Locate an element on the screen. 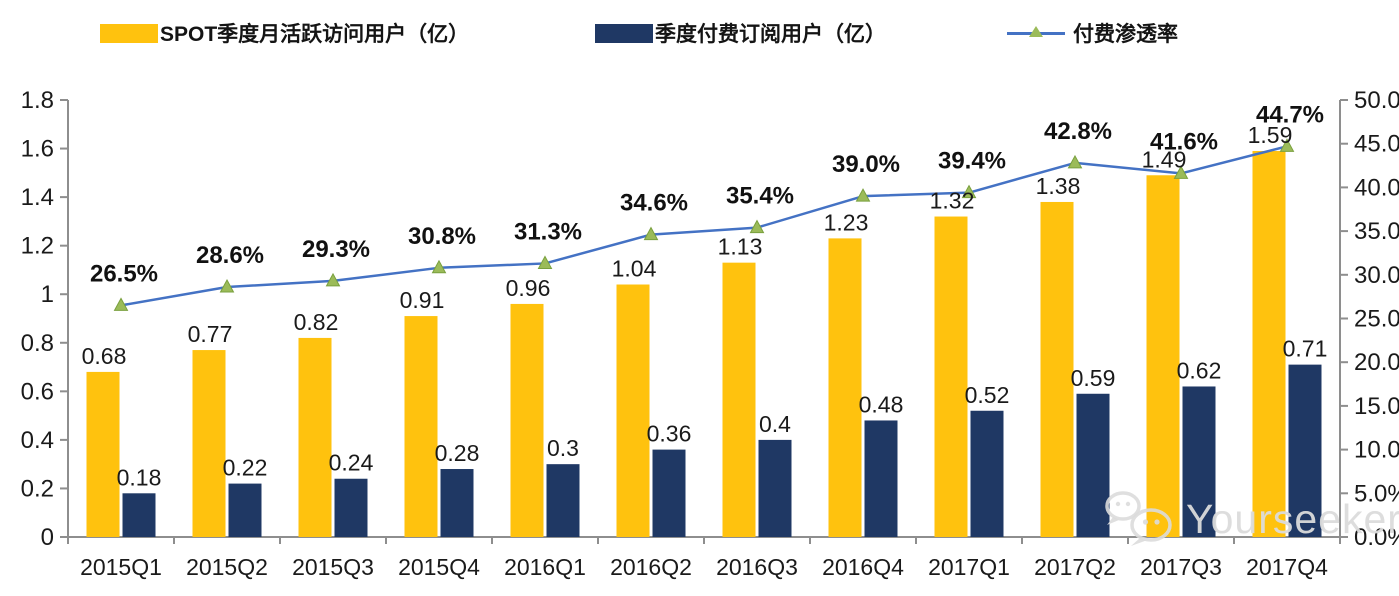  mau-value-label: 1.38 is located at coordinates (1058, 186).